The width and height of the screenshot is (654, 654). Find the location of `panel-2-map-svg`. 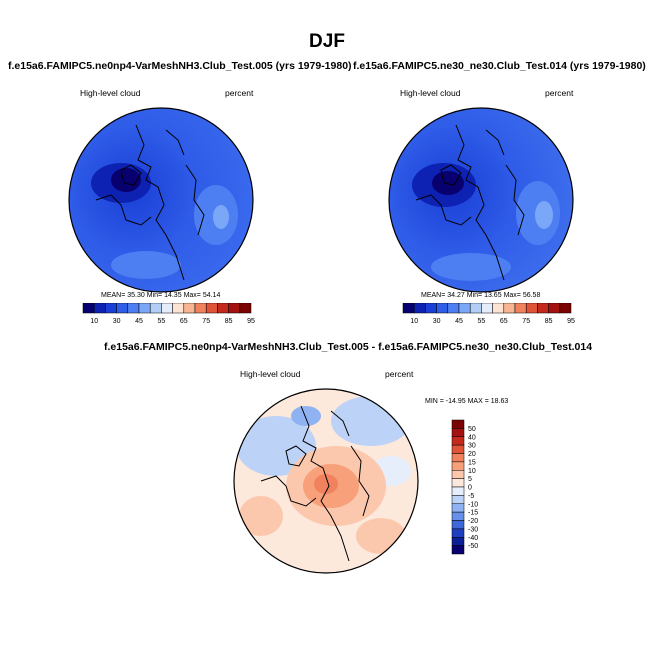

panel-2-map-svg is located at coordinates (481, 200).